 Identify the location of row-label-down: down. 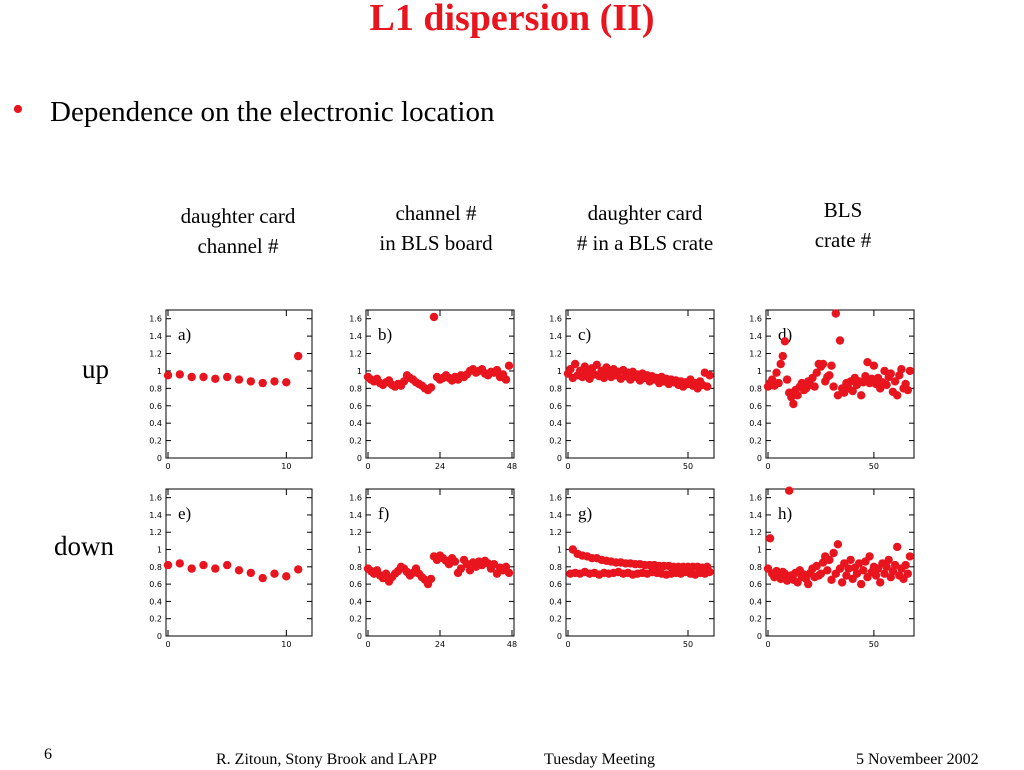
(84, 546).